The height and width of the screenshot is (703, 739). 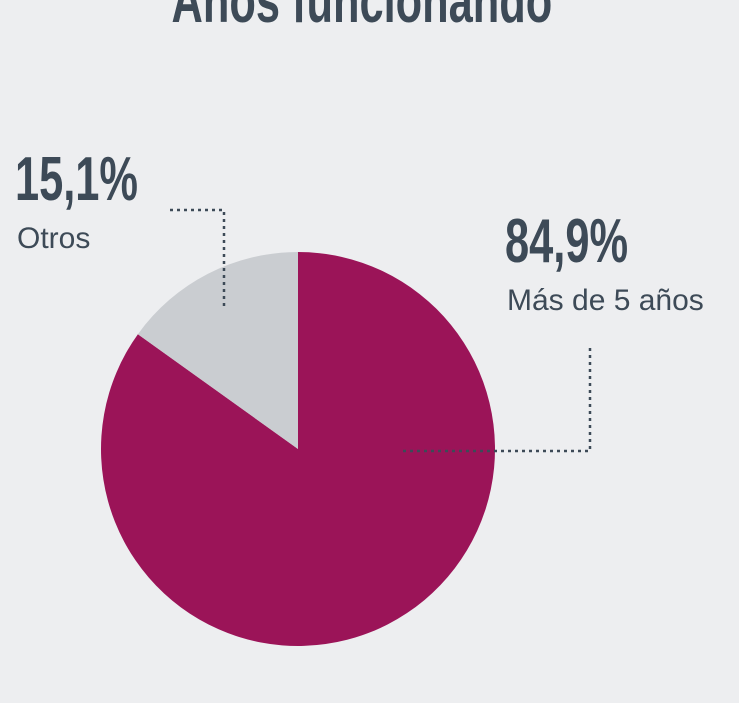 What do you see at coordinates (53, 238) in the screenshot?
I see `category-label: Otros` at bounding box center [53, 238].